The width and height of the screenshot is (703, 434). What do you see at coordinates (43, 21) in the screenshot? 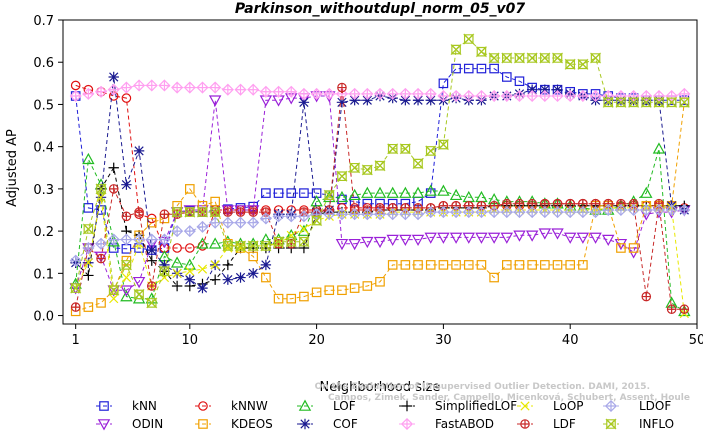
I see `y-tick-label: 0.7` at bounding box center [43, 21].